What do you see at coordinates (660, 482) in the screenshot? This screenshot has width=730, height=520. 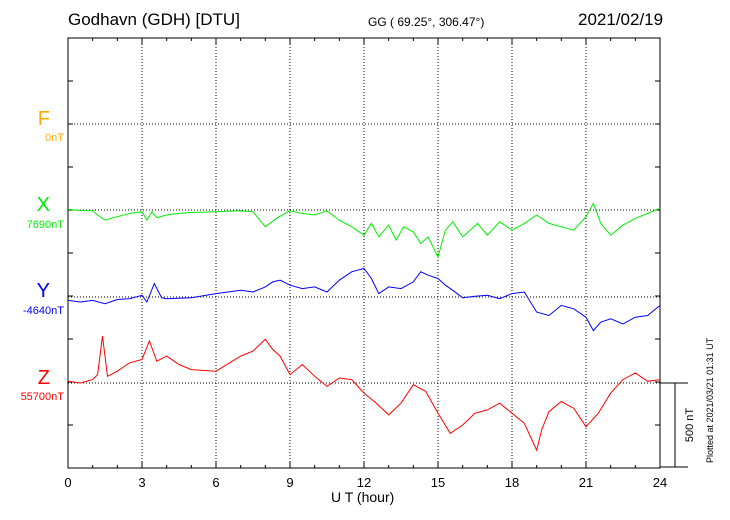 I see `x-tick-label: 24` at bounding box center [660, 482].